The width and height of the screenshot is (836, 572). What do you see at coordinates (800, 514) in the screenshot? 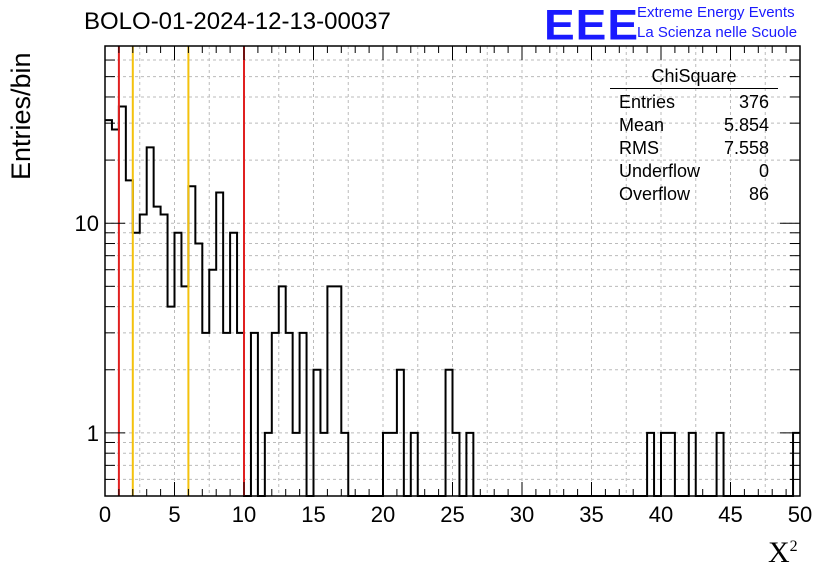
I see `x-tick-label: 50` at bounding box center [800, 514].